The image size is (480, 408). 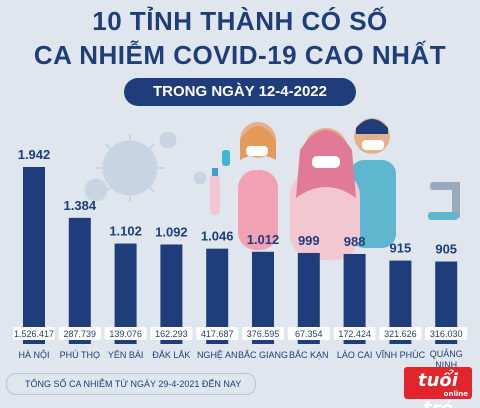 I want to click on total-label: 172.424, so click(x=354, y=334).